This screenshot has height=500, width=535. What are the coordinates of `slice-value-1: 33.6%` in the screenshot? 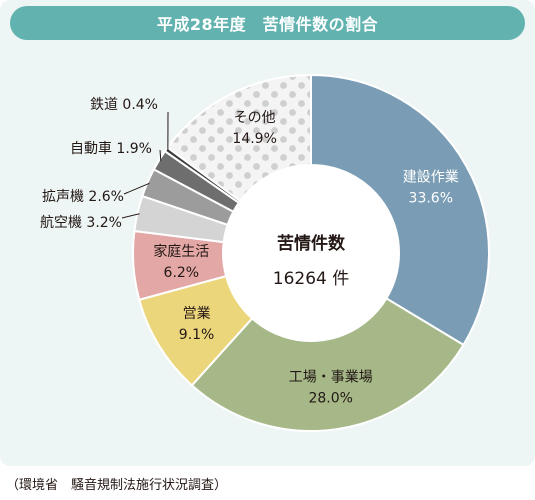 It's located at (431, 199).